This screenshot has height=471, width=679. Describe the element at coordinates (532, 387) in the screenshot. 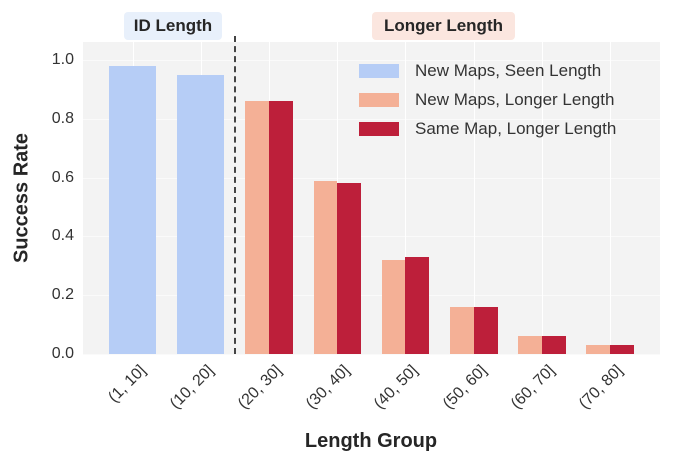

I see `x-tick-label: (60, 70]` at that location.